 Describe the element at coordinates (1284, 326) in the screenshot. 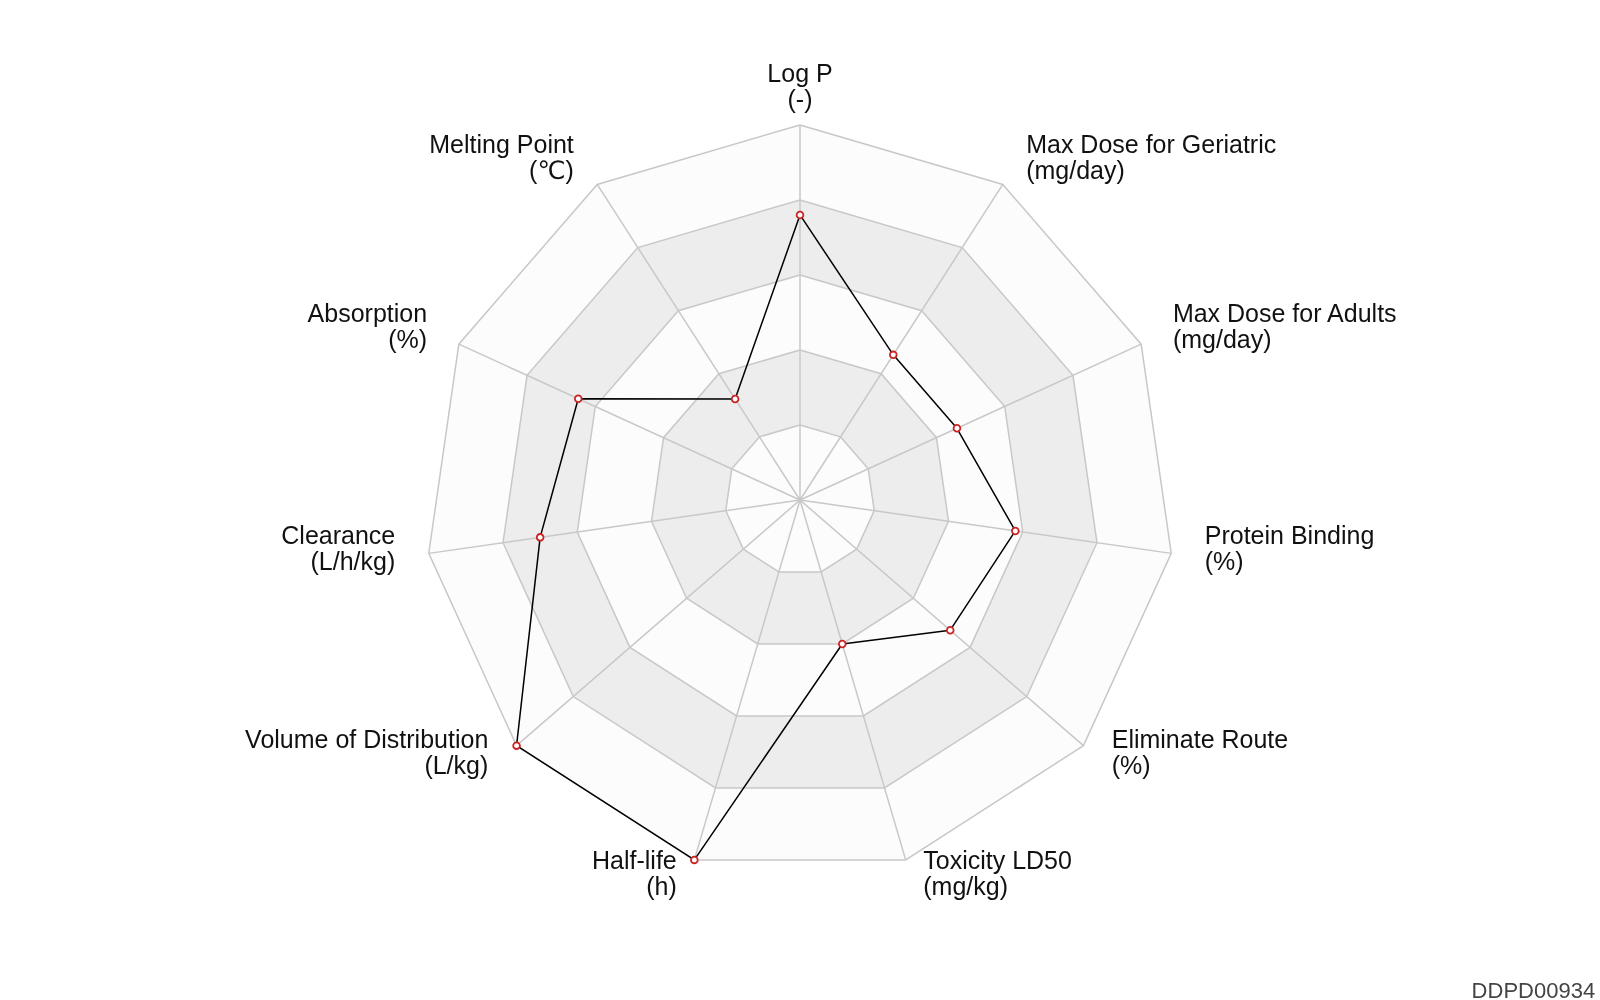

I see `spoke-label: Max Dose for Adults (mg/day)` at that location.